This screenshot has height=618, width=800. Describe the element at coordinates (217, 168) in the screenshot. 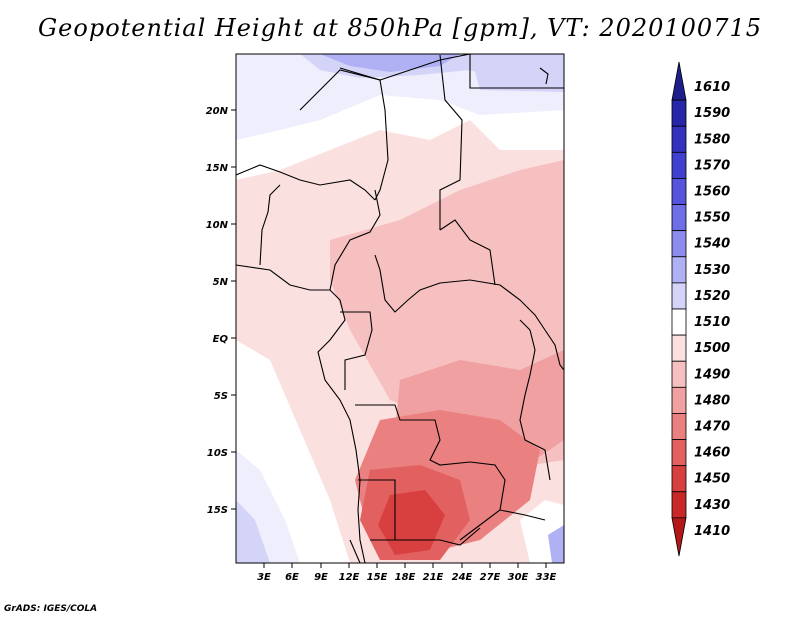

I see `lat-label-15n: 15N` at that location.